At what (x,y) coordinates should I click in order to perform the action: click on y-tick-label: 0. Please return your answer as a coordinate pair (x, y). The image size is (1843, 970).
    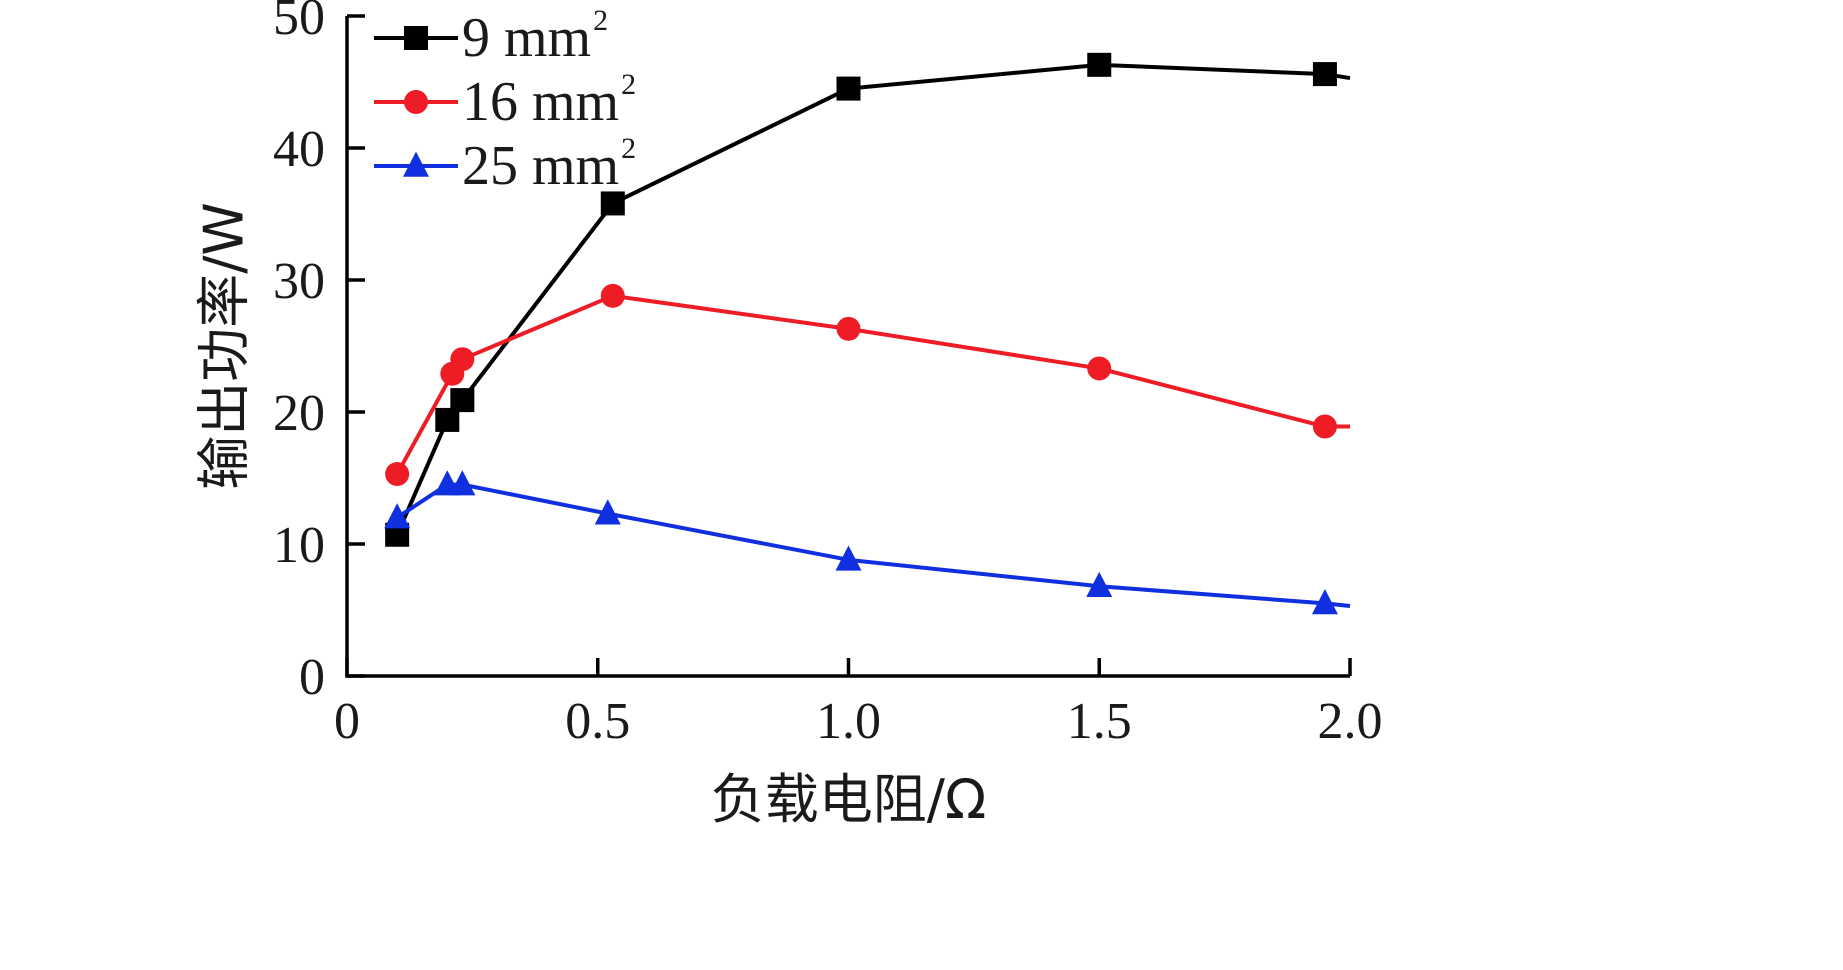
    Looking at the image, I should click on (312, 677).